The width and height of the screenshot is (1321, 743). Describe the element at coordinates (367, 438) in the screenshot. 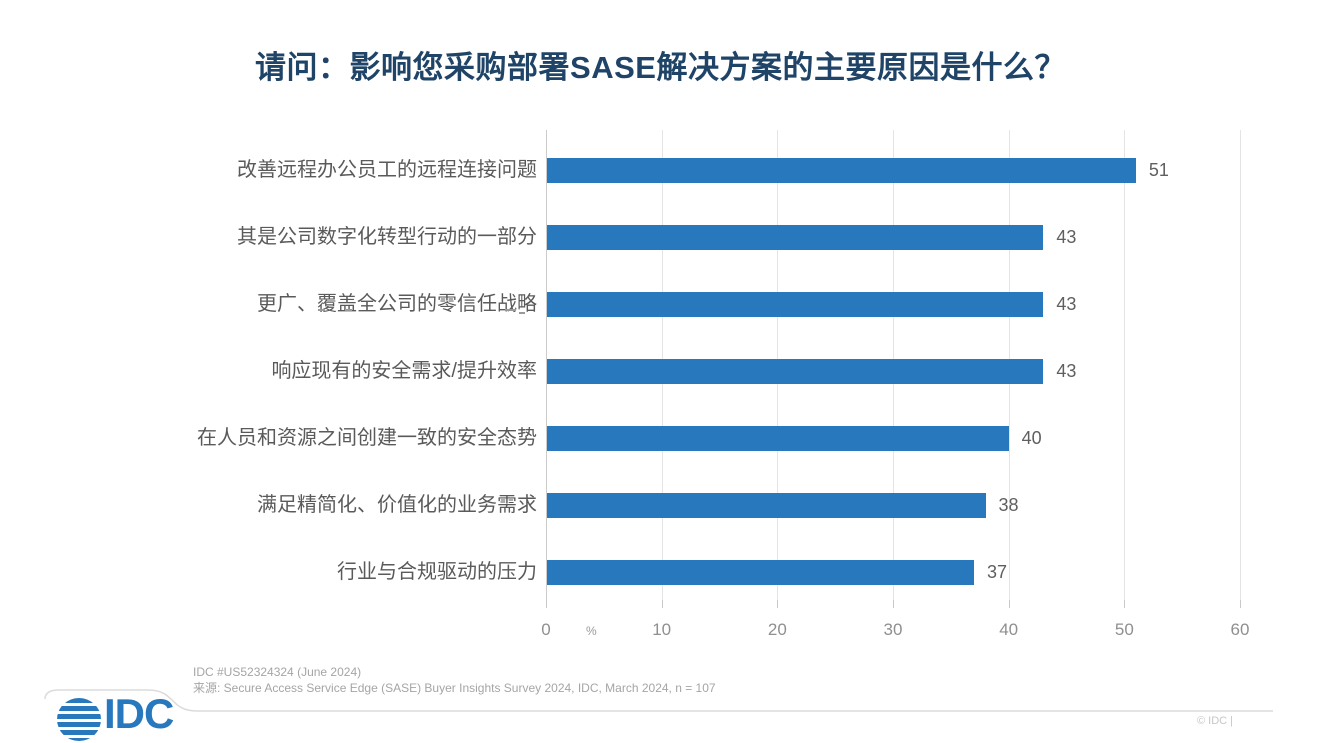

I see `category-label: 在人员和资源之间创建一致的安全态势` at that location.